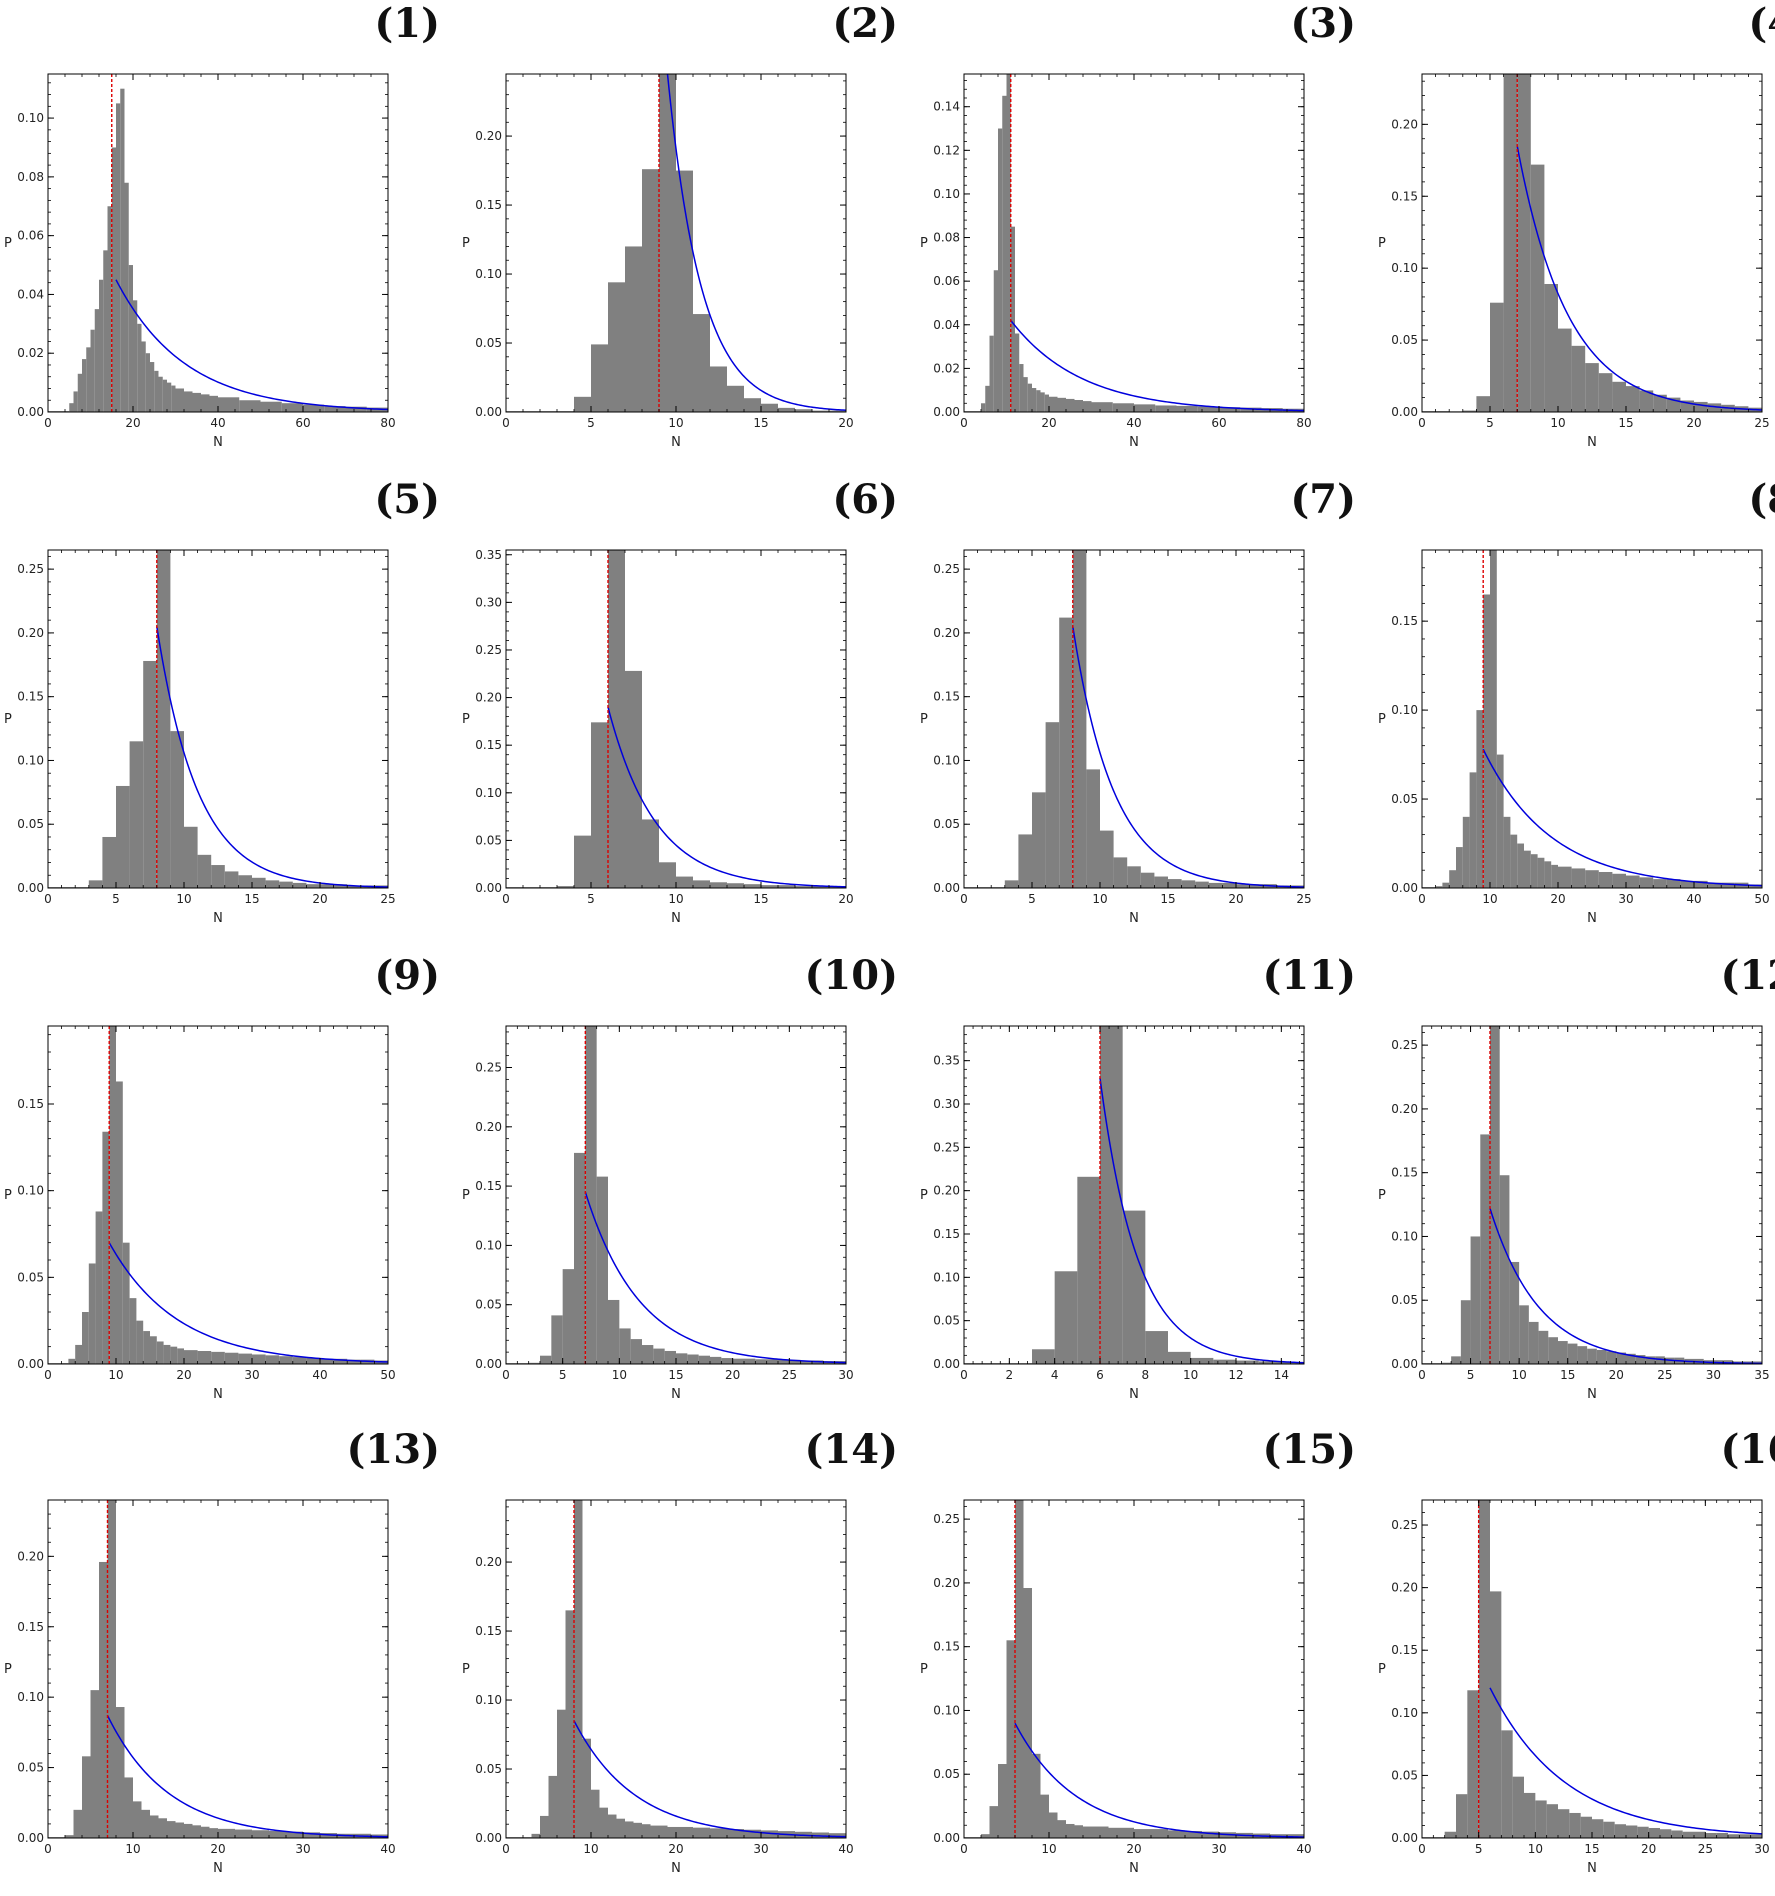 This screenshot has height=1896, width=1775. I want to click on y-tick-label: 0.15, so click(488, 745).